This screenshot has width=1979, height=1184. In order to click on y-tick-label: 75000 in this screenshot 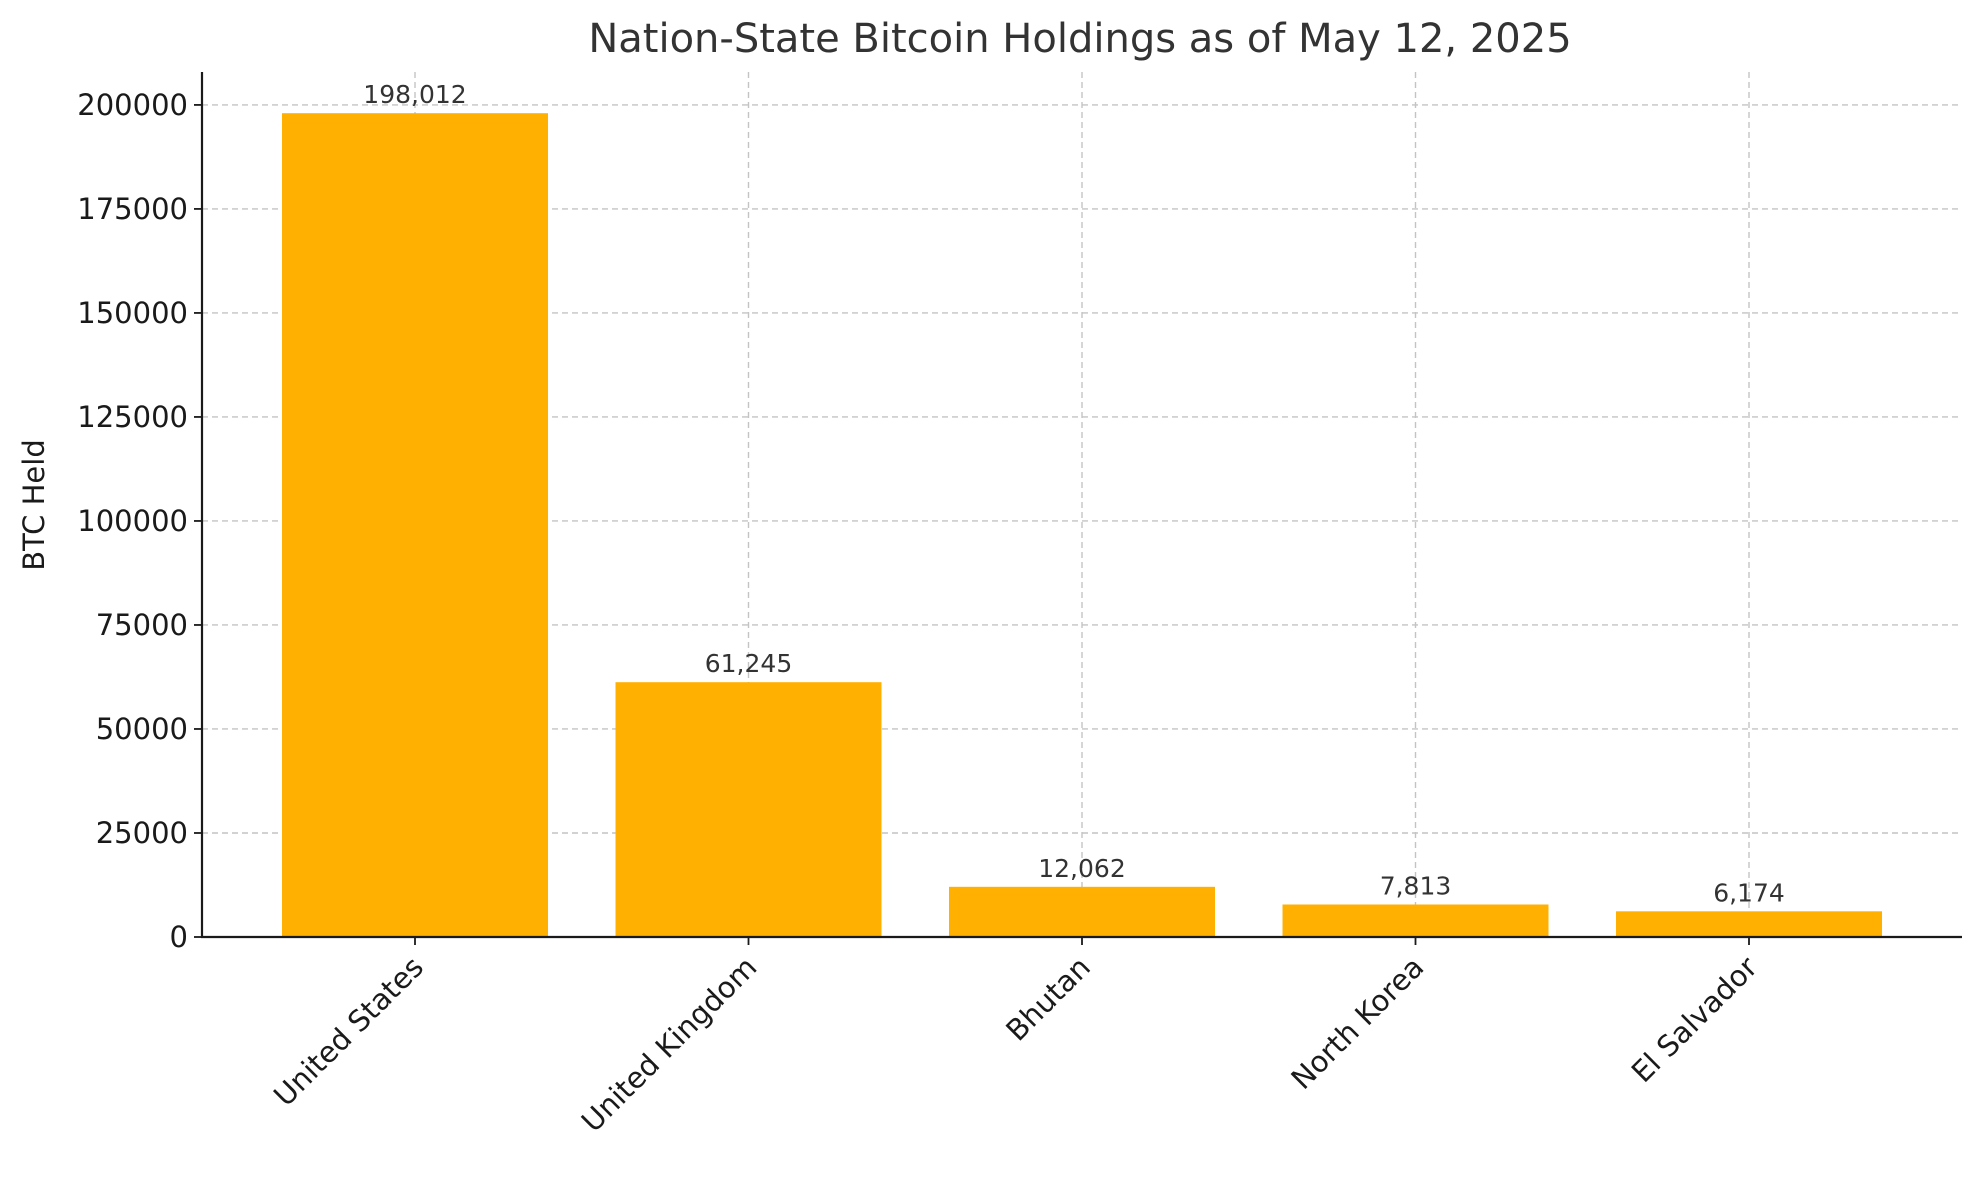, I will do `click(142, 625)`.